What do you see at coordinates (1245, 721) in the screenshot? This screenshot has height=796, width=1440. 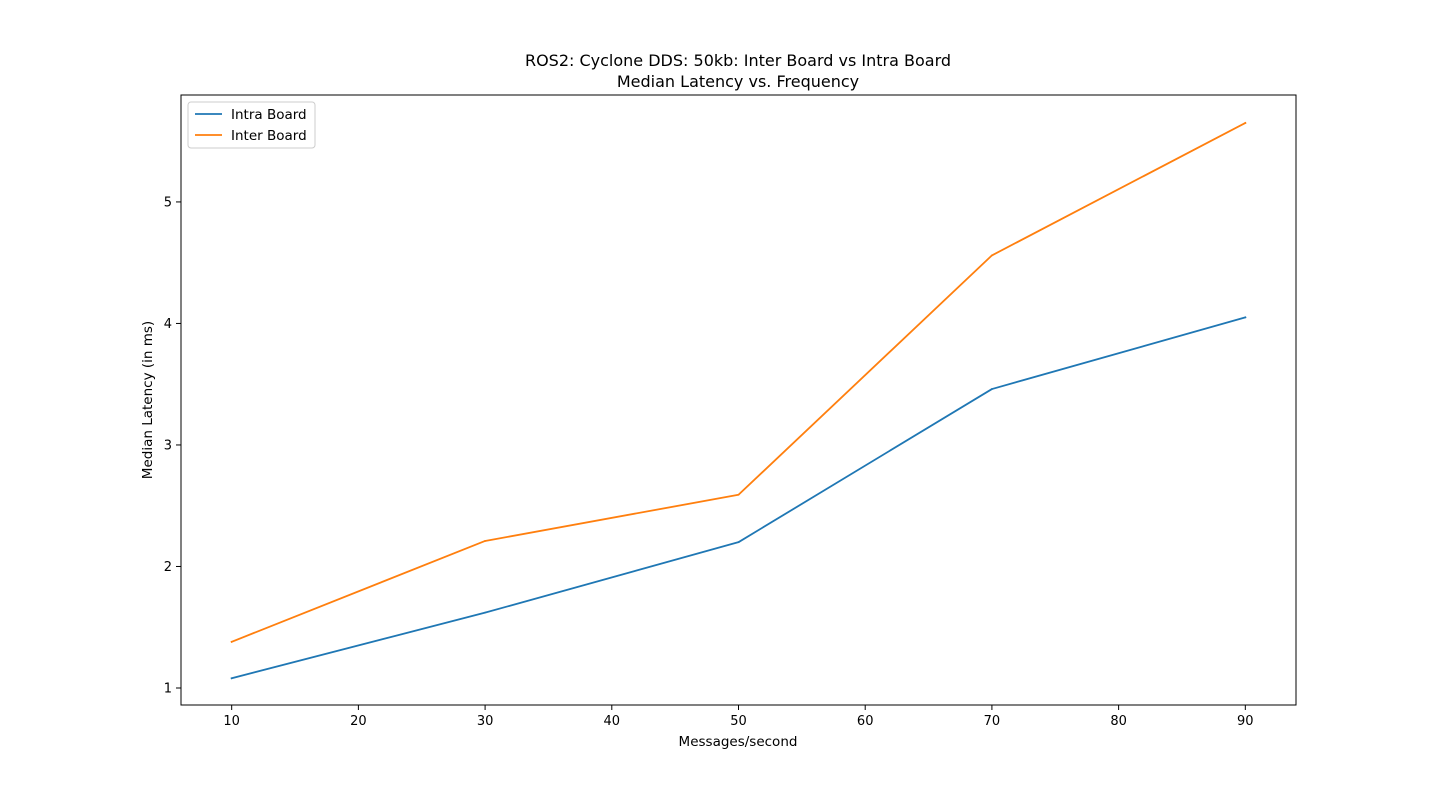 I see `x-tick-label: 90` at bounding box center [1245, 721].